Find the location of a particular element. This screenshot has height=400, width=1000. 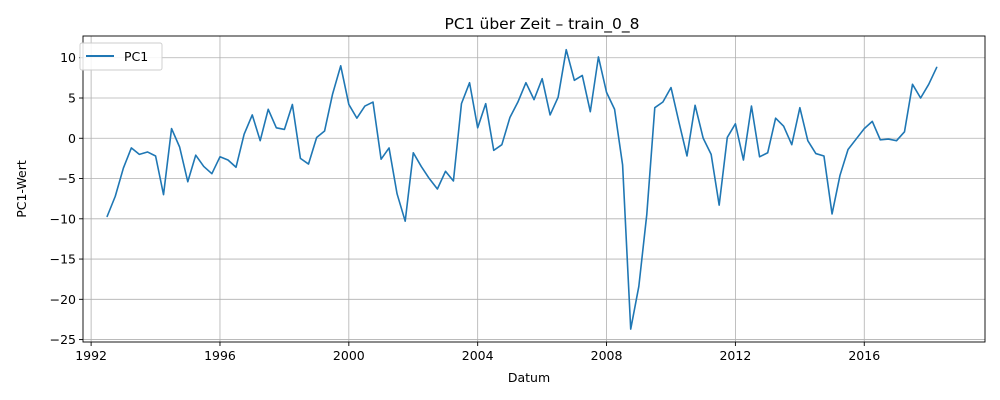

x-tick-label: 2000 is located at coordinates (349, 355).